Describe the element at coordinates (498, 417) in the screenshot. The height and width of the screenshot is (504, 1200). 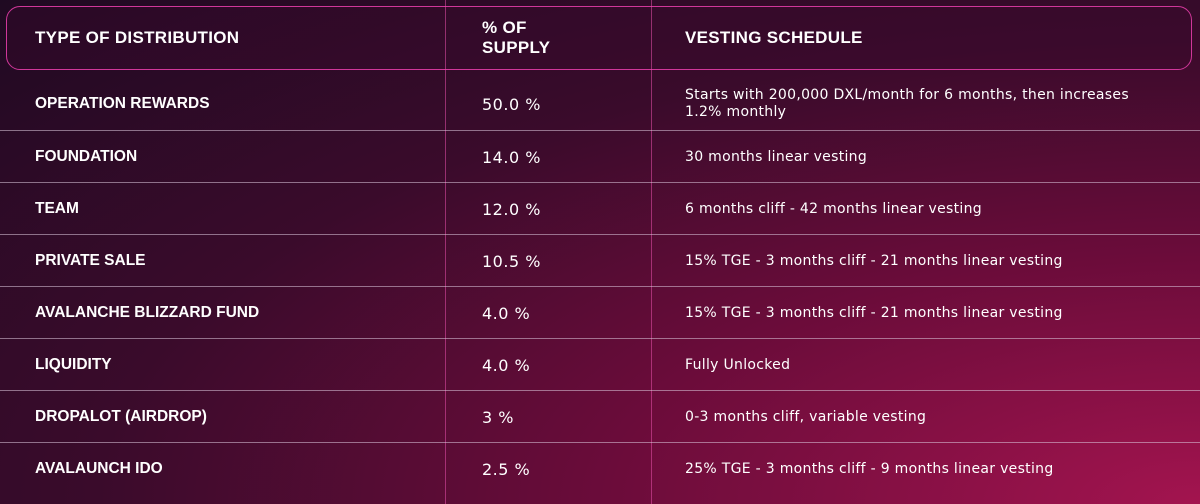
I see `table-cell: 3 %` at that location.